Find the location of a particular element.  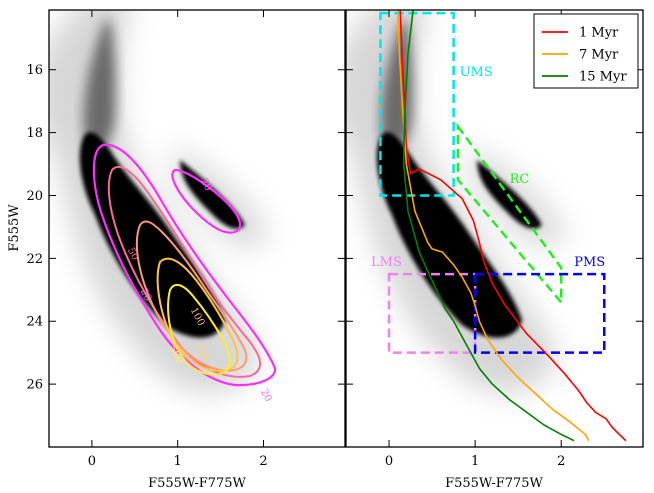

y-tick-label: 16 is located at coordinates (34, 70).